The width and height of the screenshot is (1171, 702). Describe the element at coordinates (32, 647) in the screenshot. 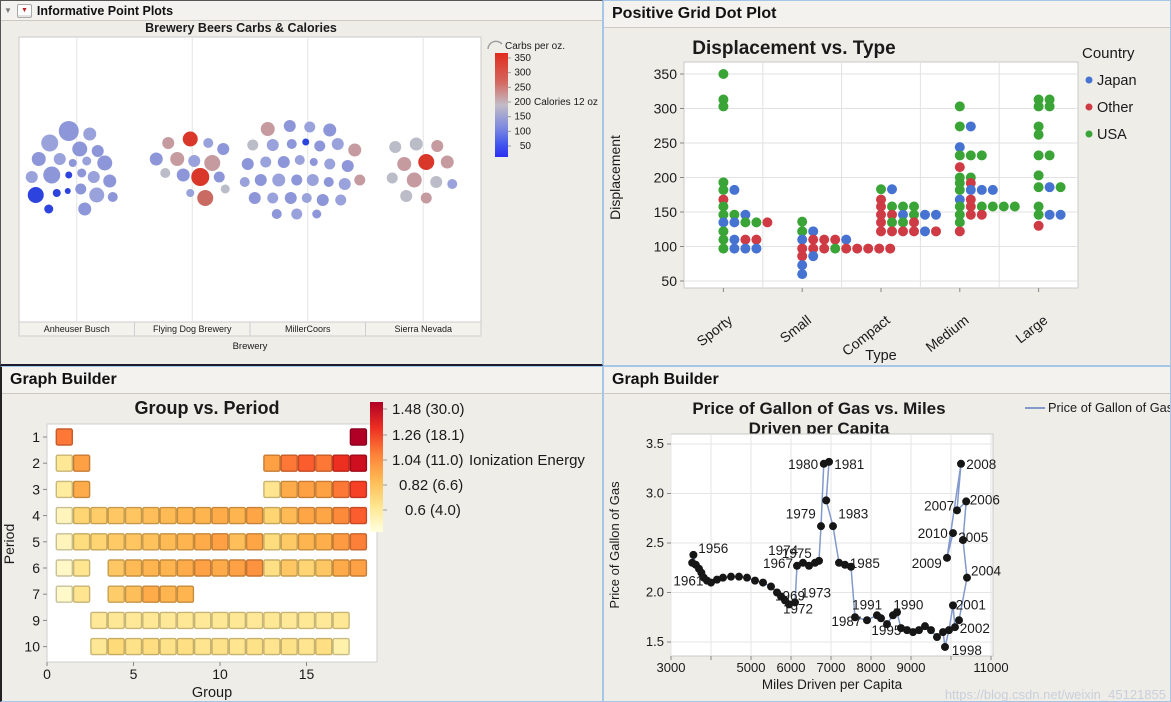

I see `heatmap-row-label: 10` at that location.